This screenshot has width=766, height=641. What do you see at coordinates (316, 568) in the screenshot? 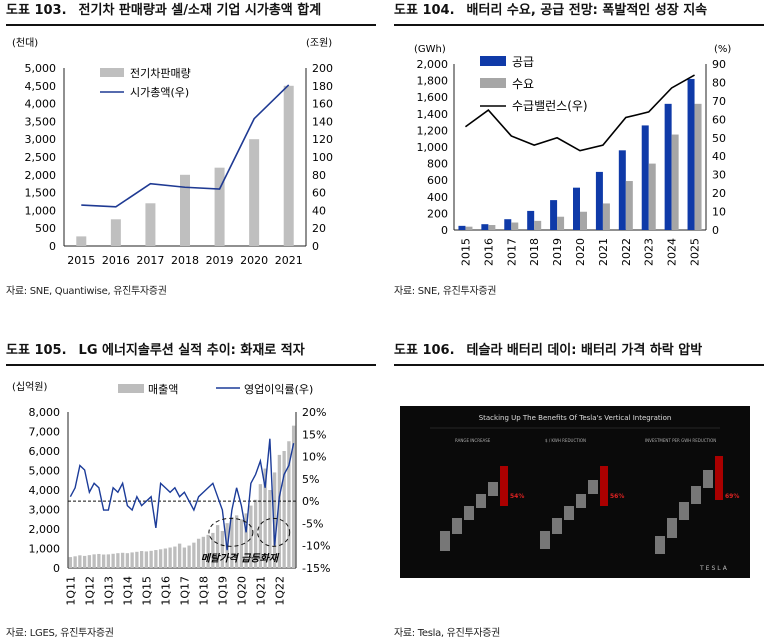
I see `y2-tick-label: -15%` at bounding box center [316, 568].